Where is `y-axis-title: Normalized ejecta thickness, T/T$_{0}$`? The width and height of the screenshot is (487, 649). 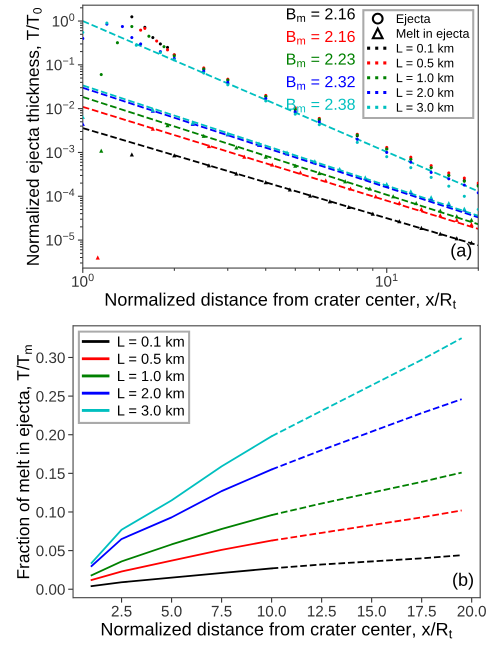 y-axis-title: Normalized ejecta thickness, T/T$_{0}$ is located at coordinates (34, 136).